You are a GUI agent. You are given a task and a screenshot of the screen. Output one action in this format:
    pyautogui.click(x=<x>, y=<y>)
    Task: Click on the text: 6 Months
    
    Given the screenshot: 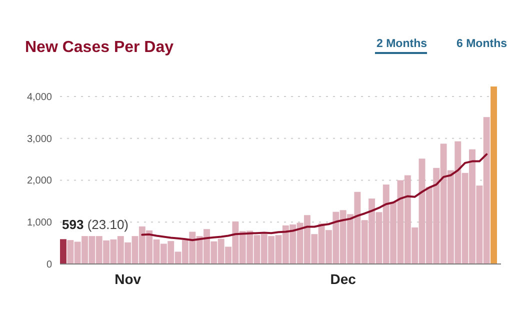 What is the action you would take?
    pyautogui.click(x=481, y=44)
    